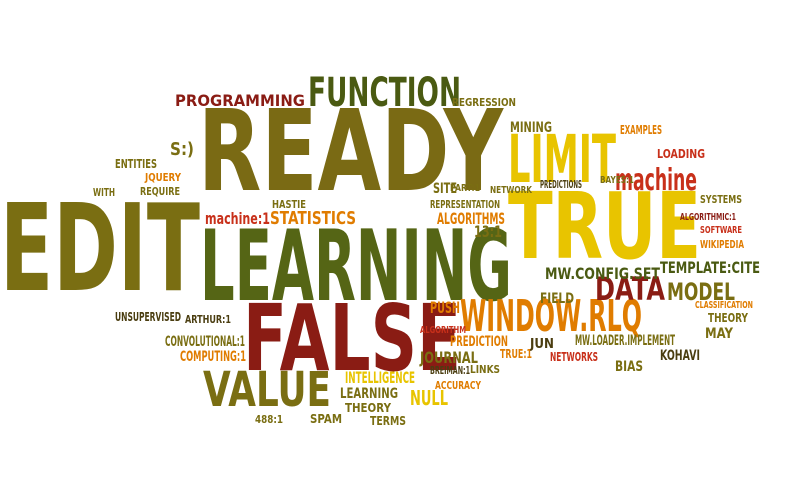 Image resolution: width=792 pixels, height=503 pixels. What do you see at coordinates (541, 344) in the screenshot?
I see `word: JUN` at bounding box center [541, 344].